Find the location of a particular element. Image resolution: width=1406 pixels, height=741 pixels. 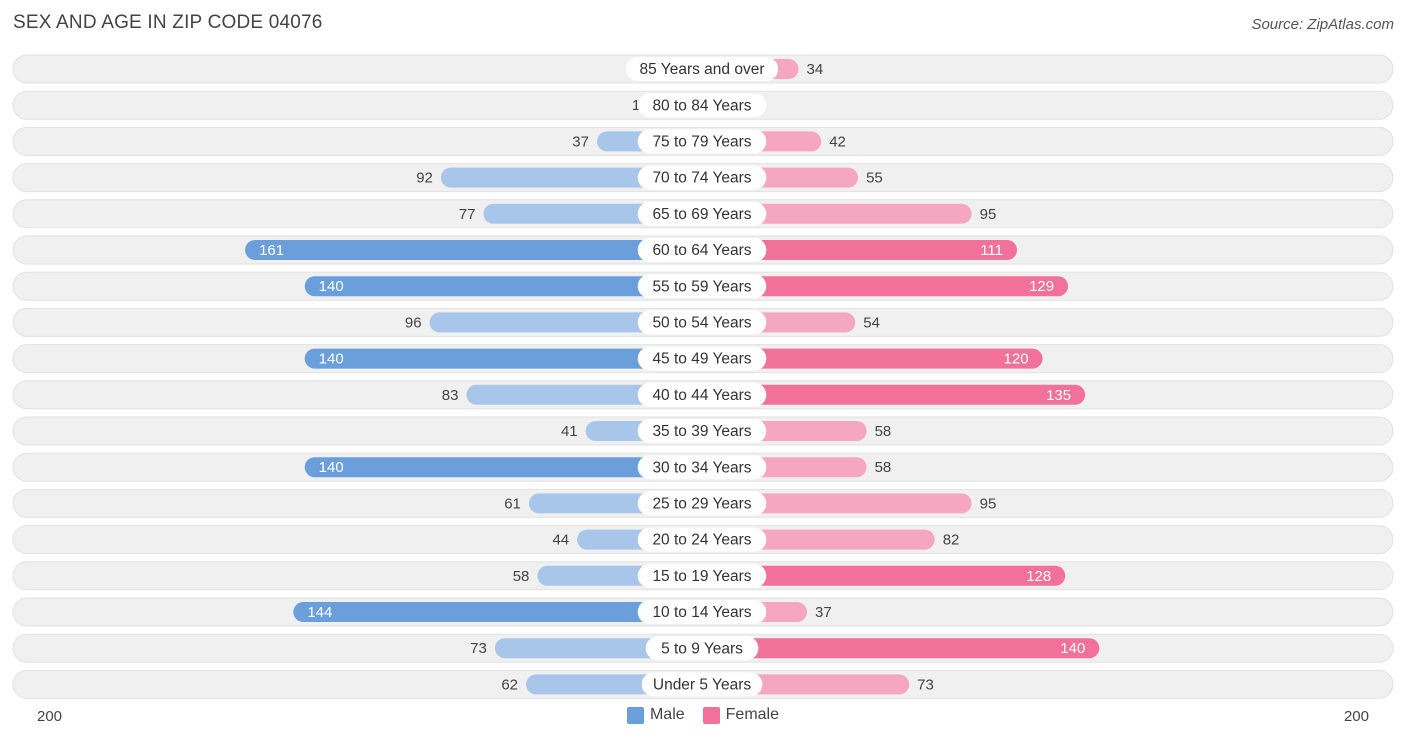

category-label: 55 to 59 Years is located at coordinates (701, 286).